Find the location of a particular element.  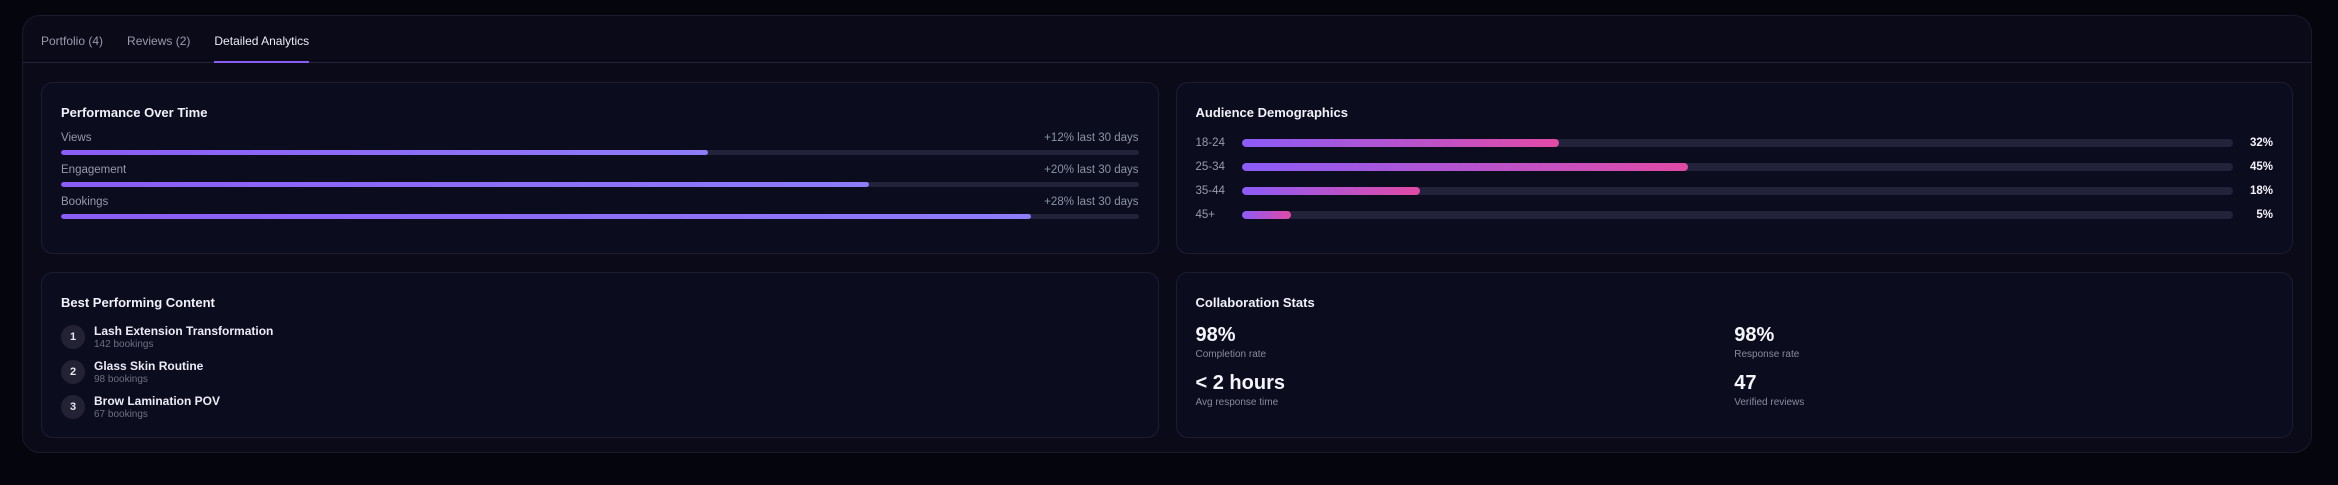

stat-item: 47 Verified reviews is located at coordinates (2003, 390).